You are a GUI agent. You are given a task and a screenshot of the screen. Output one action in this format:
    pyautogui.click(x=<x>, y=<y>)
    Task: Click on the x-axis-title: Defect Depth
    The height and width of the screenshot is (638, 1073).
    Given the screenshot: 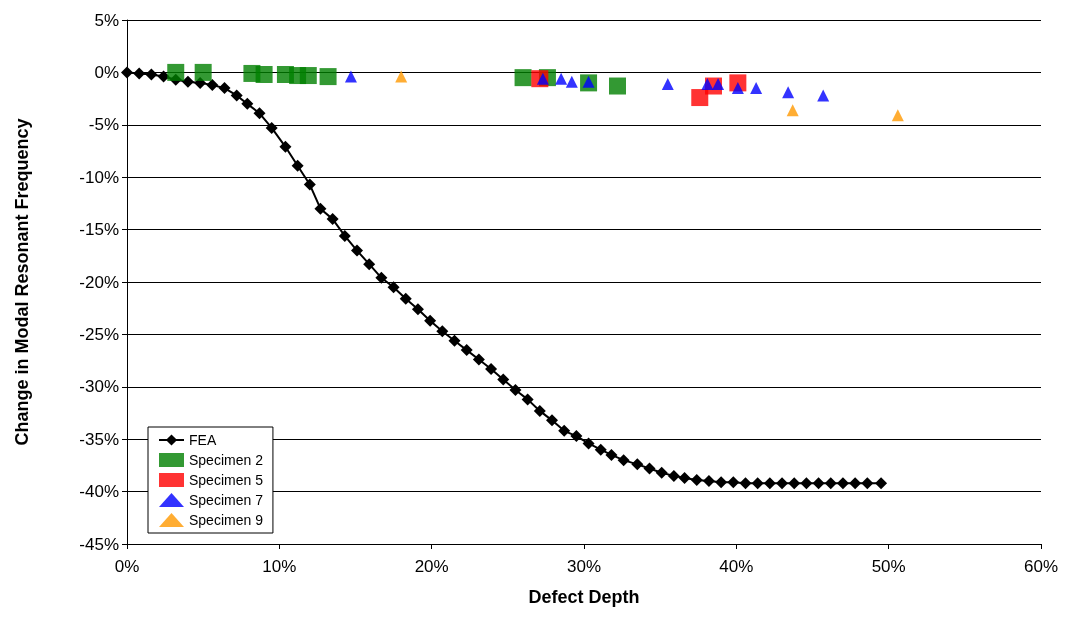 What is the action you would take?
    pyautogui.click(x=584, y=597)
    